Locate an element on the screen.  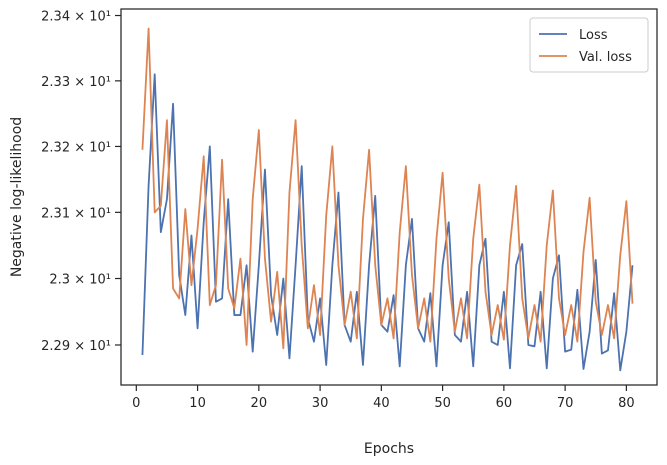
y-tick-label: 2.34 × 10¹ is located at coordinates (76, 17).